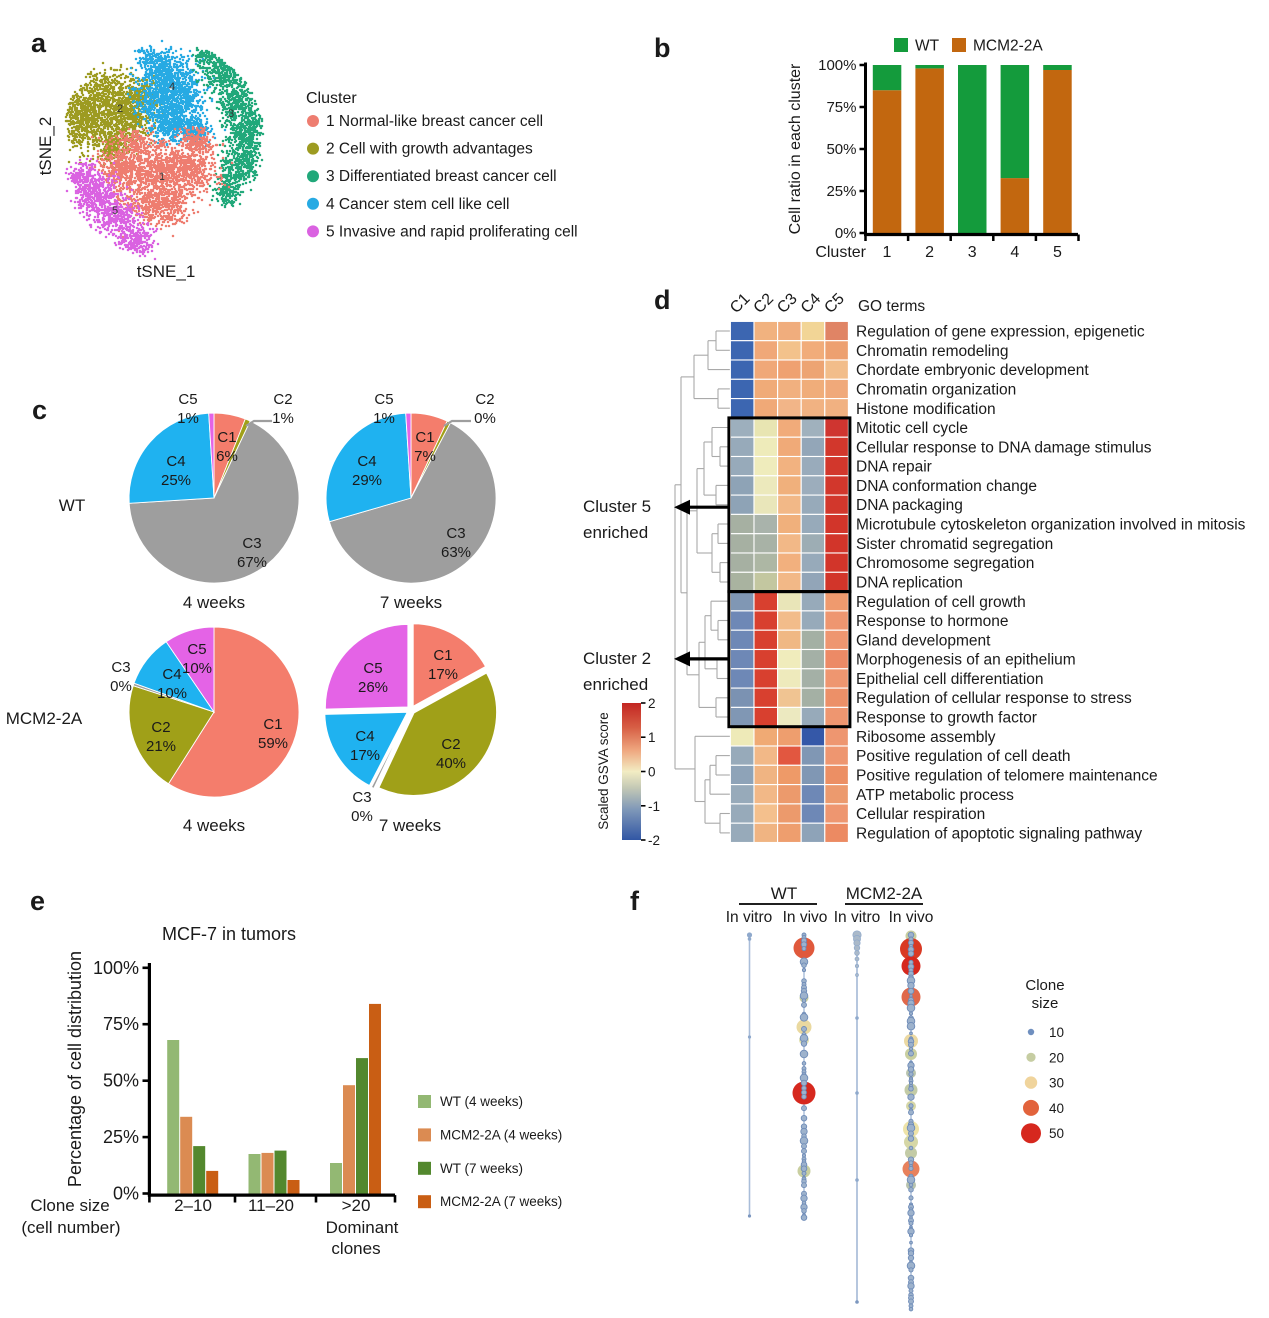 The width and height of the screenshot is (1269, 1318). I want to click on svg-text: 50%, so click(841, 149).